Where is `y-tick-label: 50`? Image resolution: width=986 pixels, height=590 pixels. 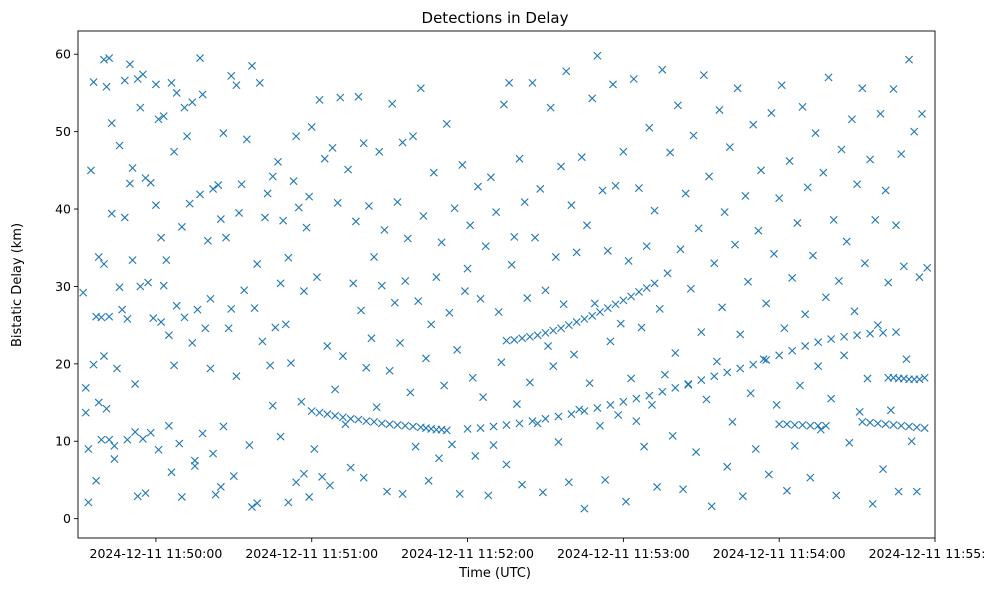 y-tick-label: 50 is located at coordinates (63, 131).